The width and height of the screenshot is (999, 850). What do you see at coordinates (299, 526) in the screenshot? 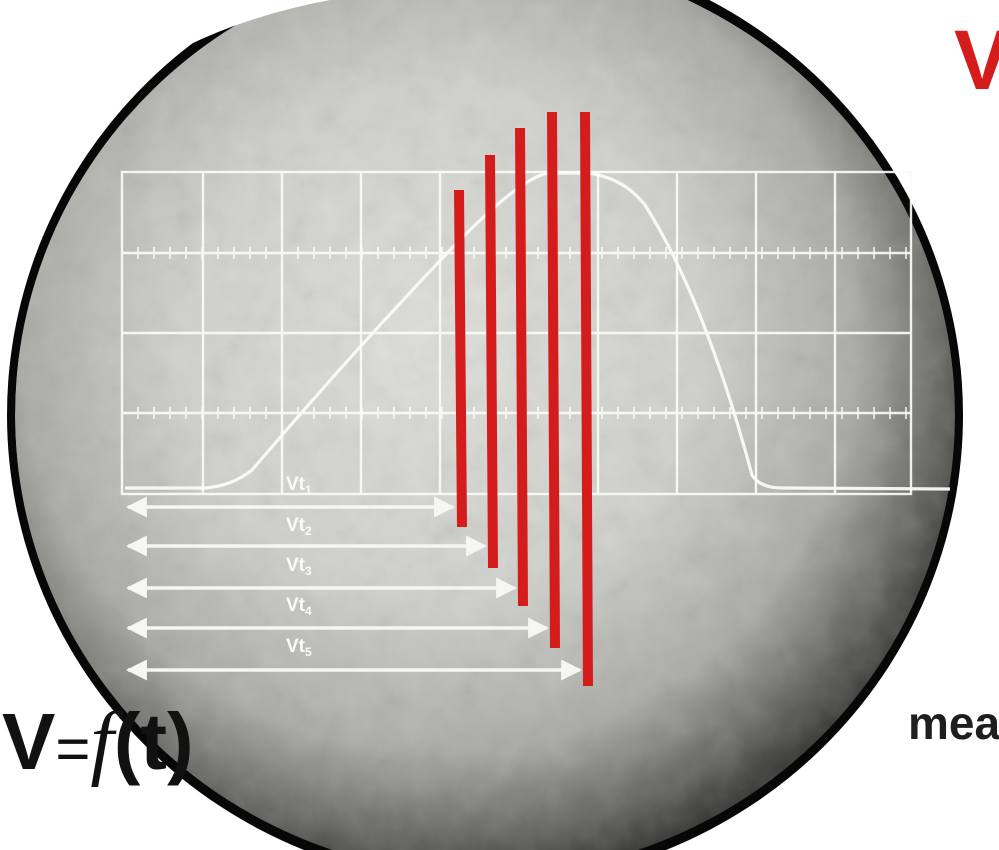
I see `arrow-label: Vt2` at bounding box center [299, 526].